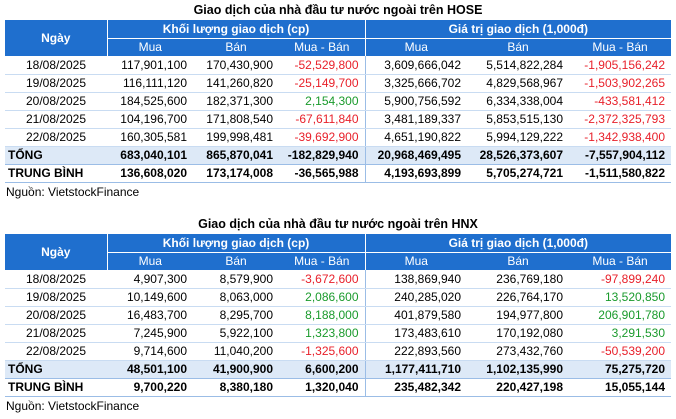 The image size is (676, 419). What do you see at coordinates (236, 137) in the screenshot?
I see `volume-sell-cell: 199,998,481` at bounding box center [236, 137].